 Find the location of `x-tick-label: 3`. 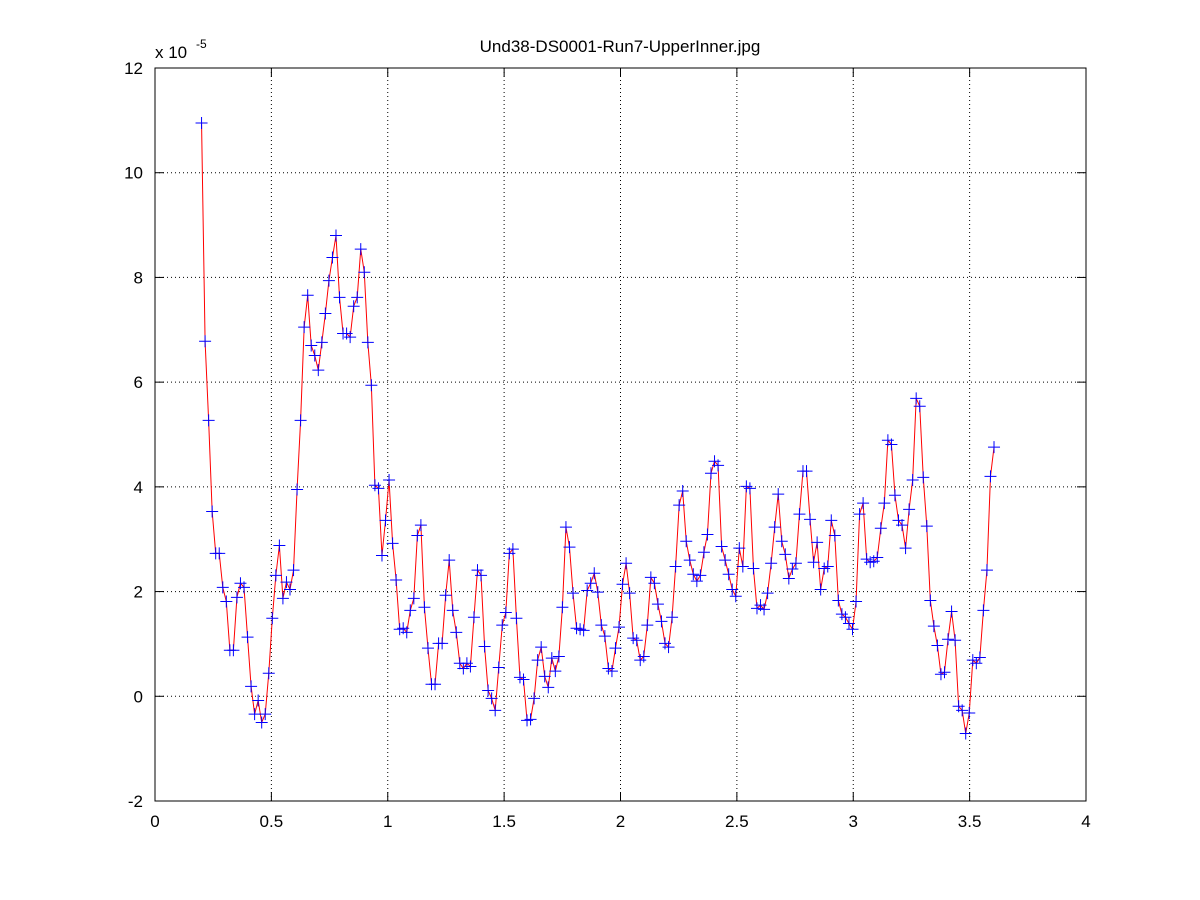

x-tick-label: 3 is located at coordinates (853, 821).